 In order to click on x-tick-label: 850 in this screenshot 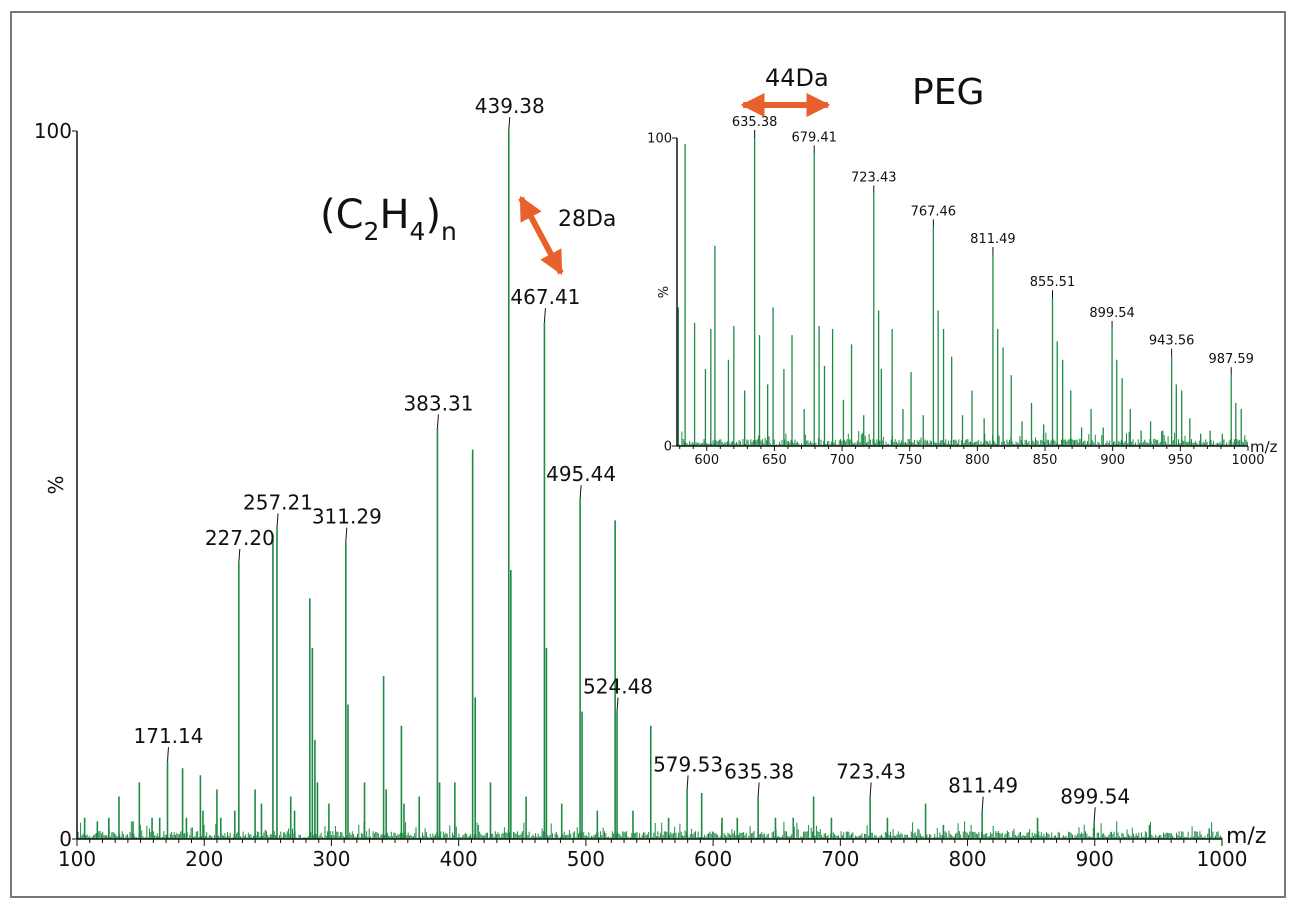, I will do `click(1045, 460)`.